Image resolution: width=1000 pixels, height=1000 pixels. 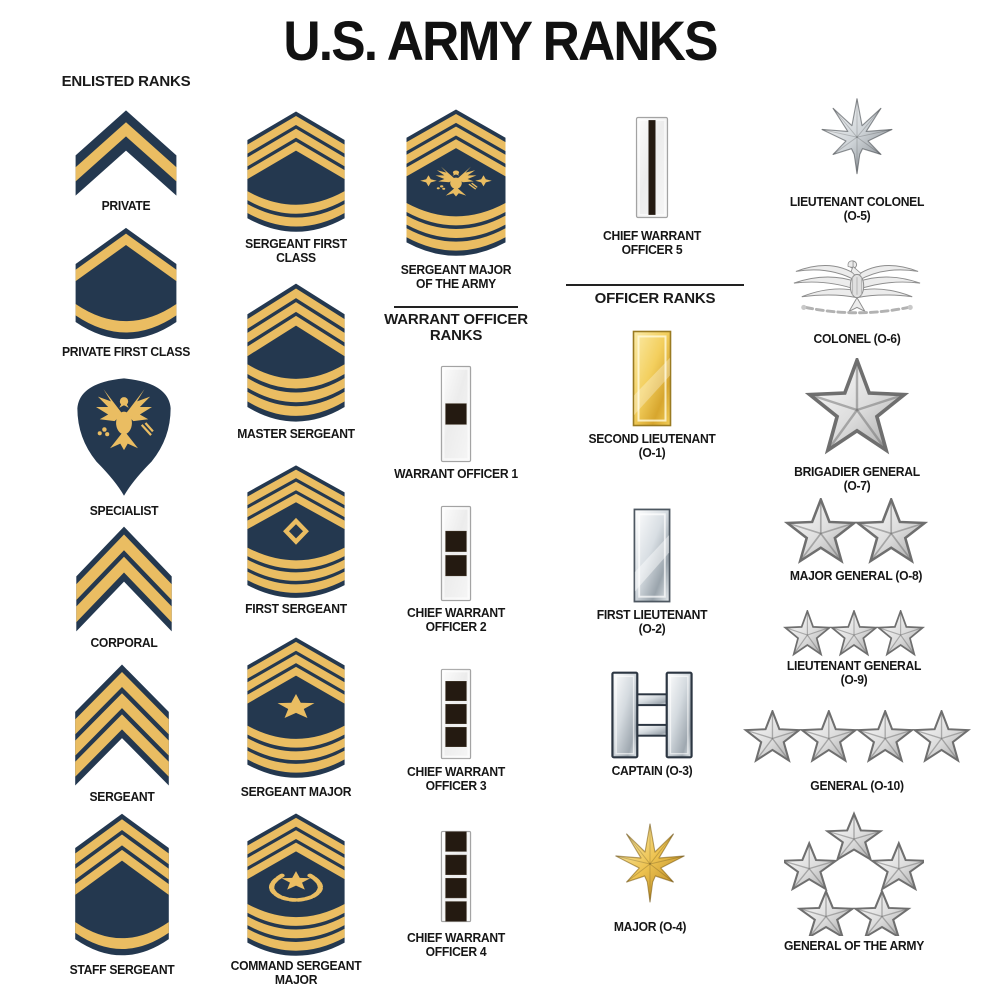 I want to click on lieutenant-general-label: LIEUTENANT GENERAL (O-9), so click(x=854, y=673).